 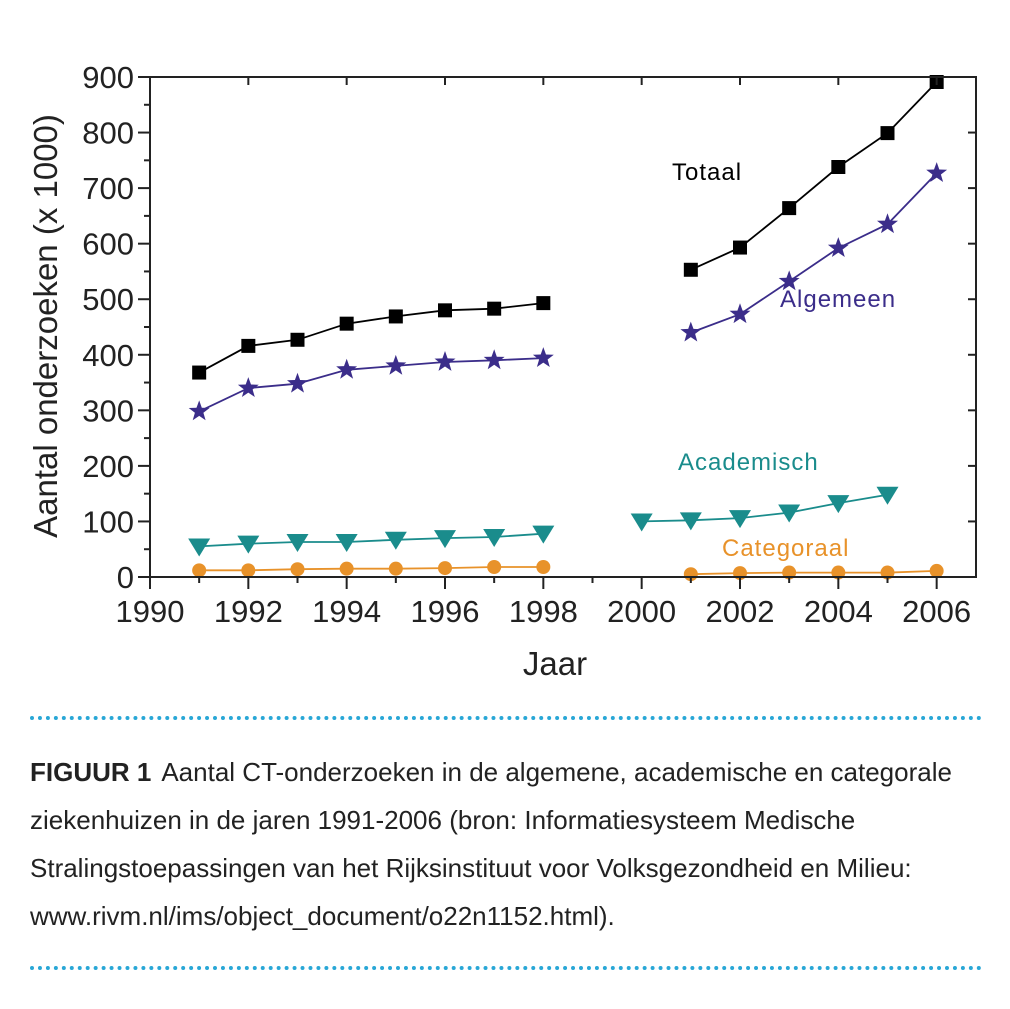 I want to click on figure-label: FIGUUR 1, so click(x=91, y=772).